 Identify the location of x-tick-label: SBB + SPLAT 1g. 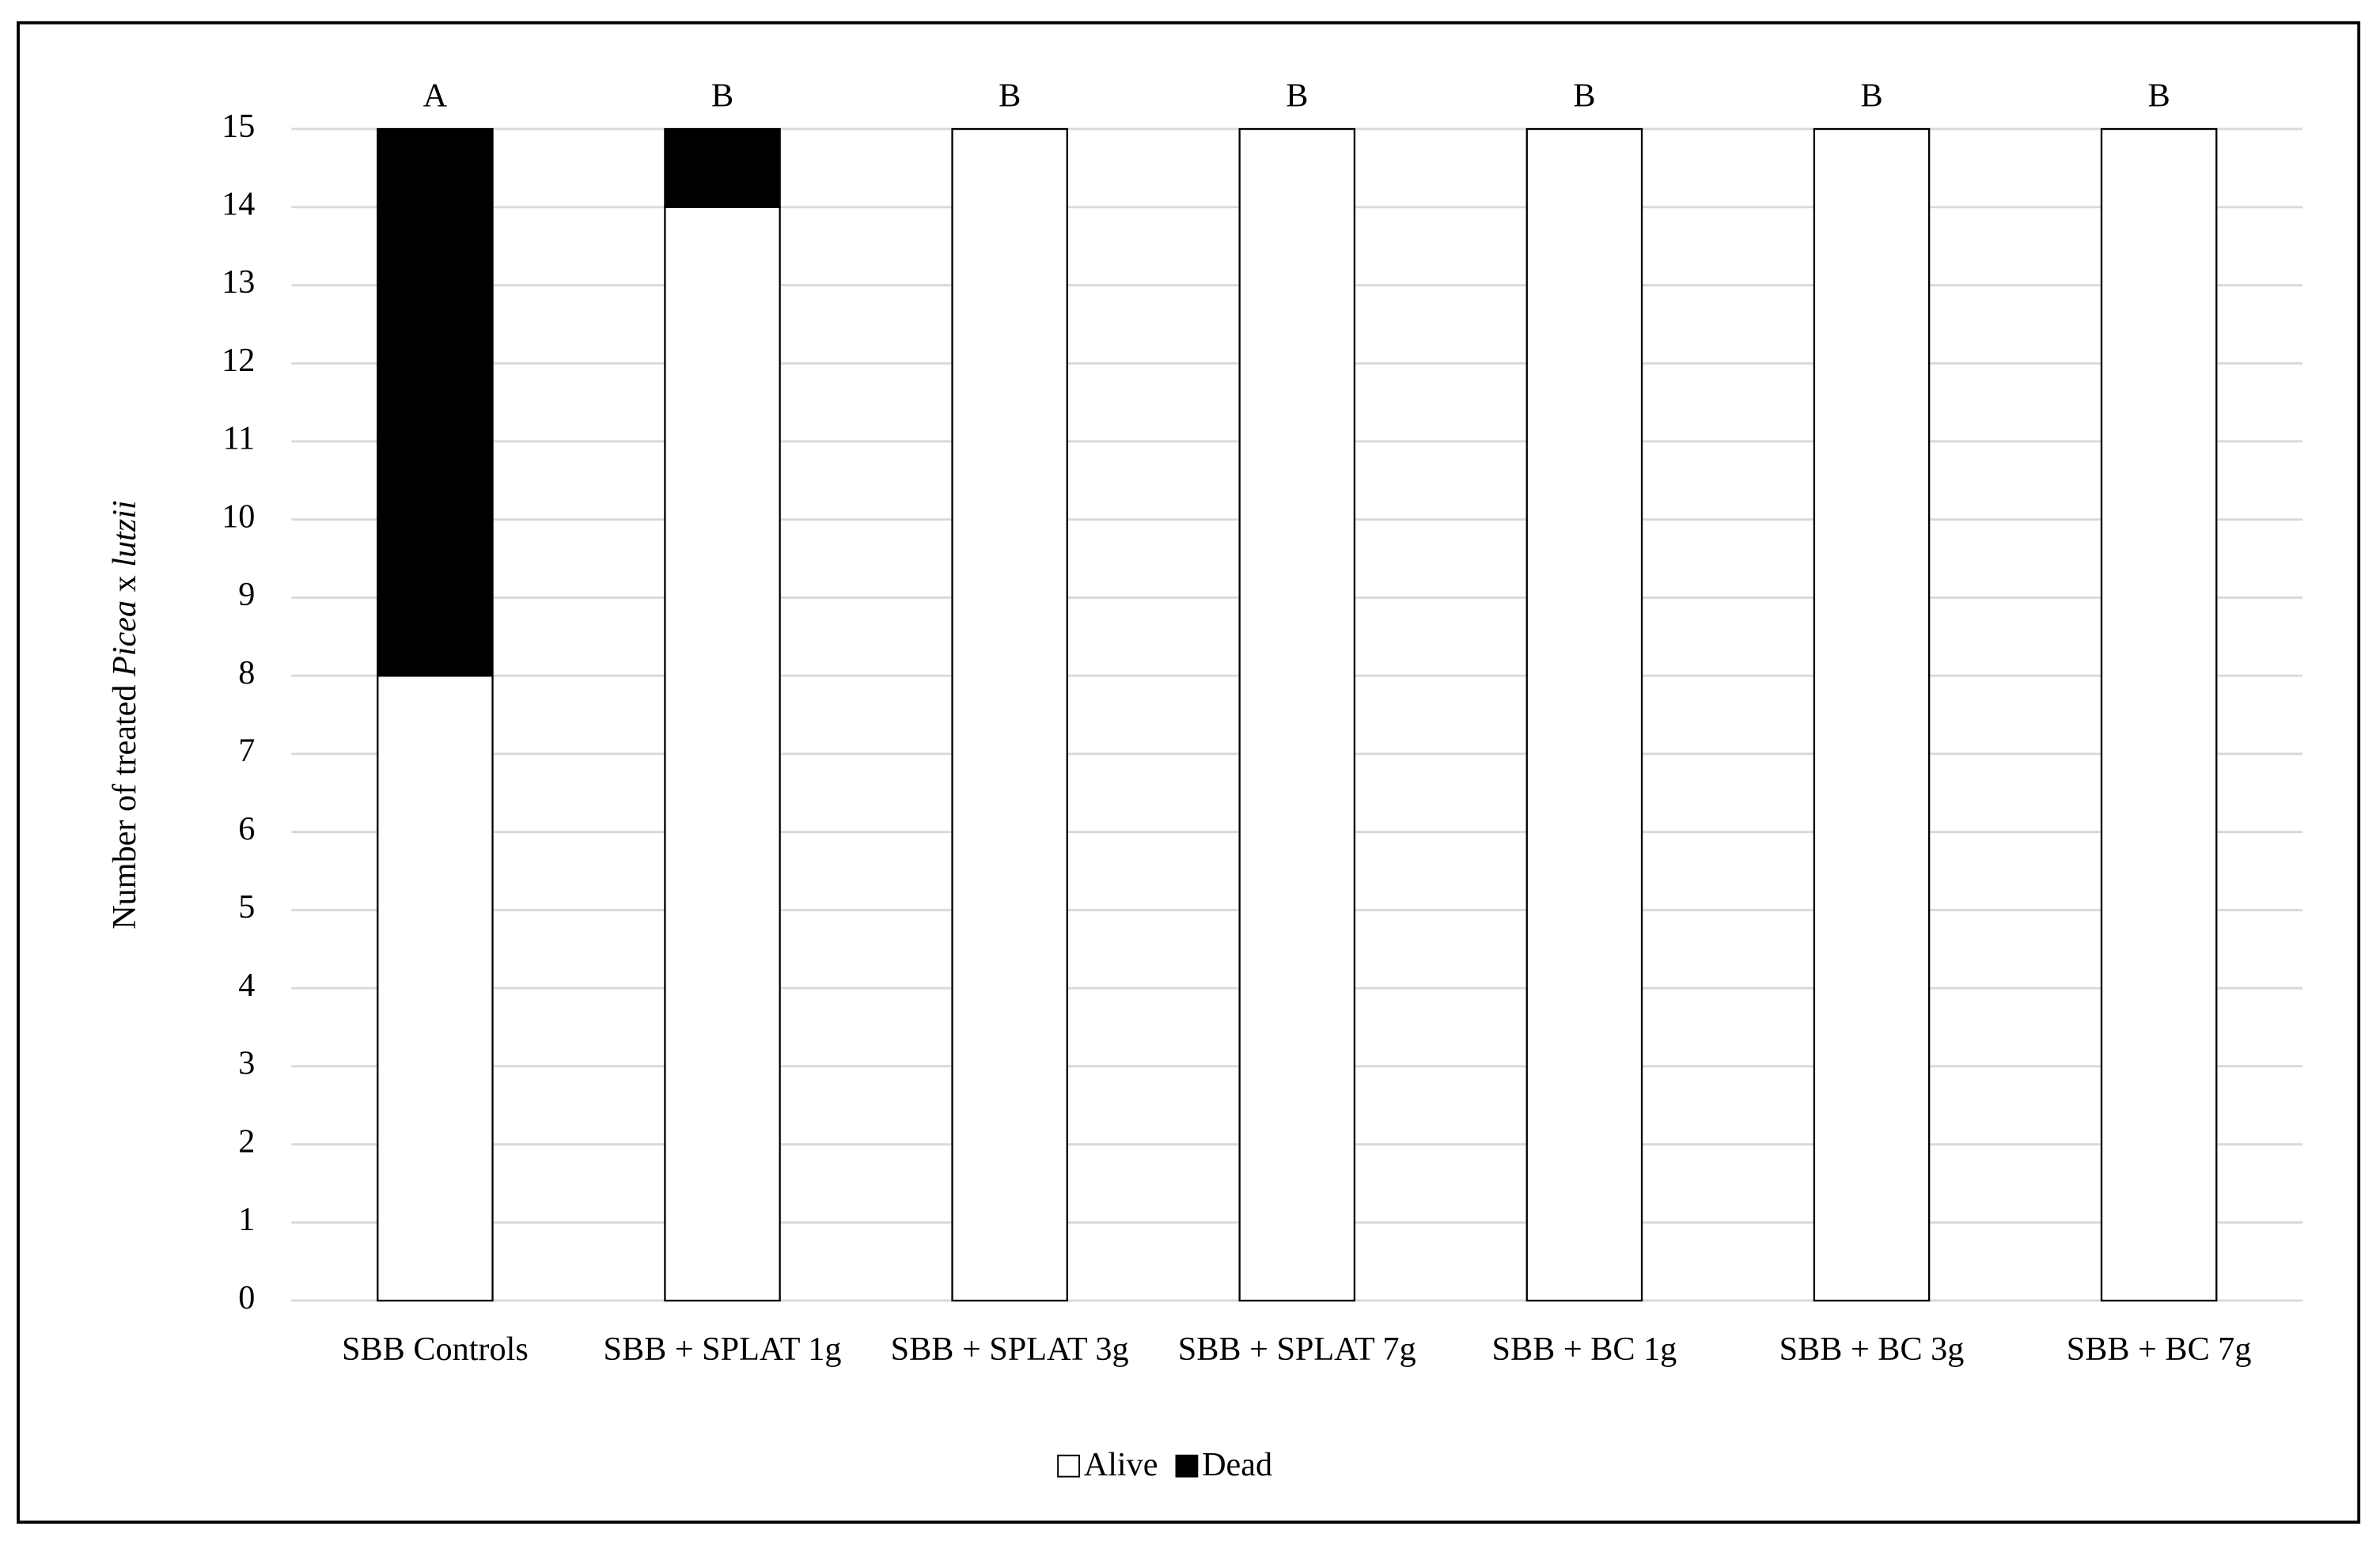
(722, 1348).